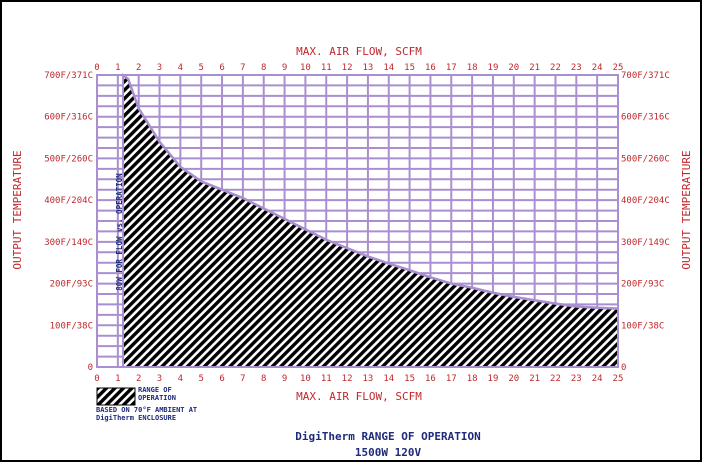 Image resolution: width=702 pixels, height=462 pixels. What do you see at coordinates (68, 118) in the screenshot?
I see `y-tick-label-left: 600F/316C` at bounding box center [68, 118].